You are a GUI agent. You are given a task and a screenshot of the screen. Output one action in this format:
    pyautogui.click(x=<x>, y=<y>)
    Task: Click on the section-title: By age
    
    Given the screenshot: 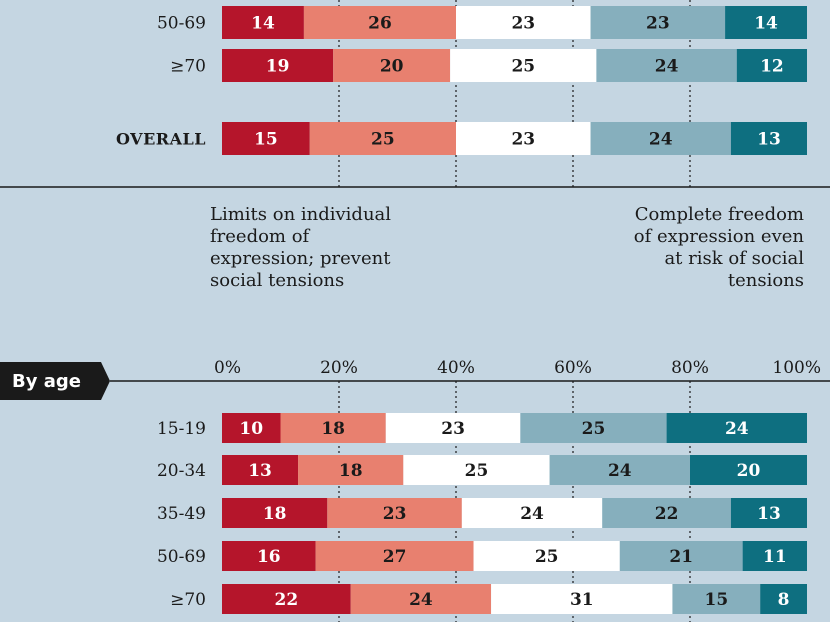 What is the action you would take?
    pyautogui.click(x=46, y=381)
    